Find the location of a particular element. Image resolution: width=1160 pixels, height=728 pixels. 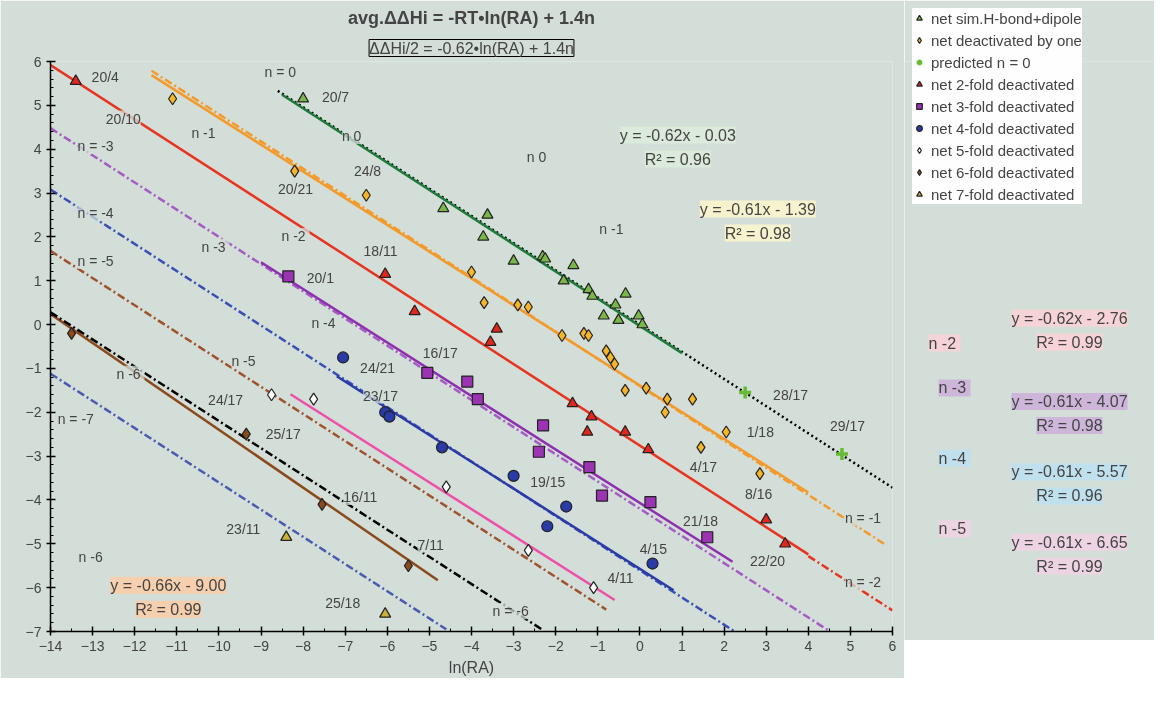

text: n -4 is located at coordinates (952, 458).